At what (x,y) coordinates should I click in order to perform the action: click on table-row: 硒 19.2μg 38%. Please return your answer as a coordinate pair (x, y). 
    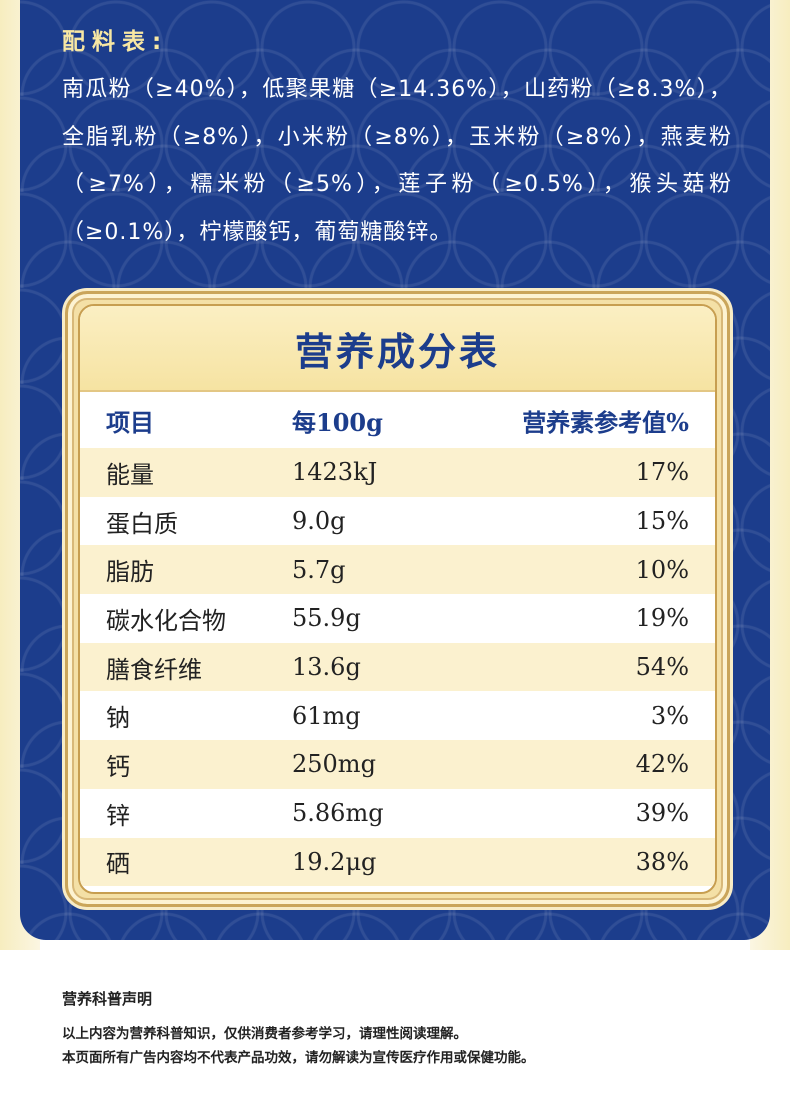
    Looking at the image, I should click on (397, 862).